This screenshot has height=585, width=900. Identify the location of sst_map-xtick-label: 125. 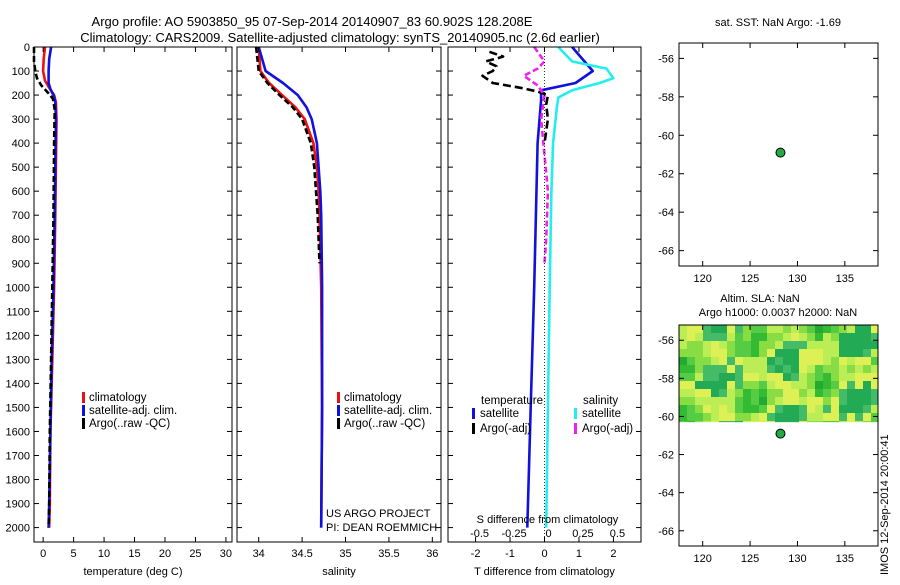
(750, 279).